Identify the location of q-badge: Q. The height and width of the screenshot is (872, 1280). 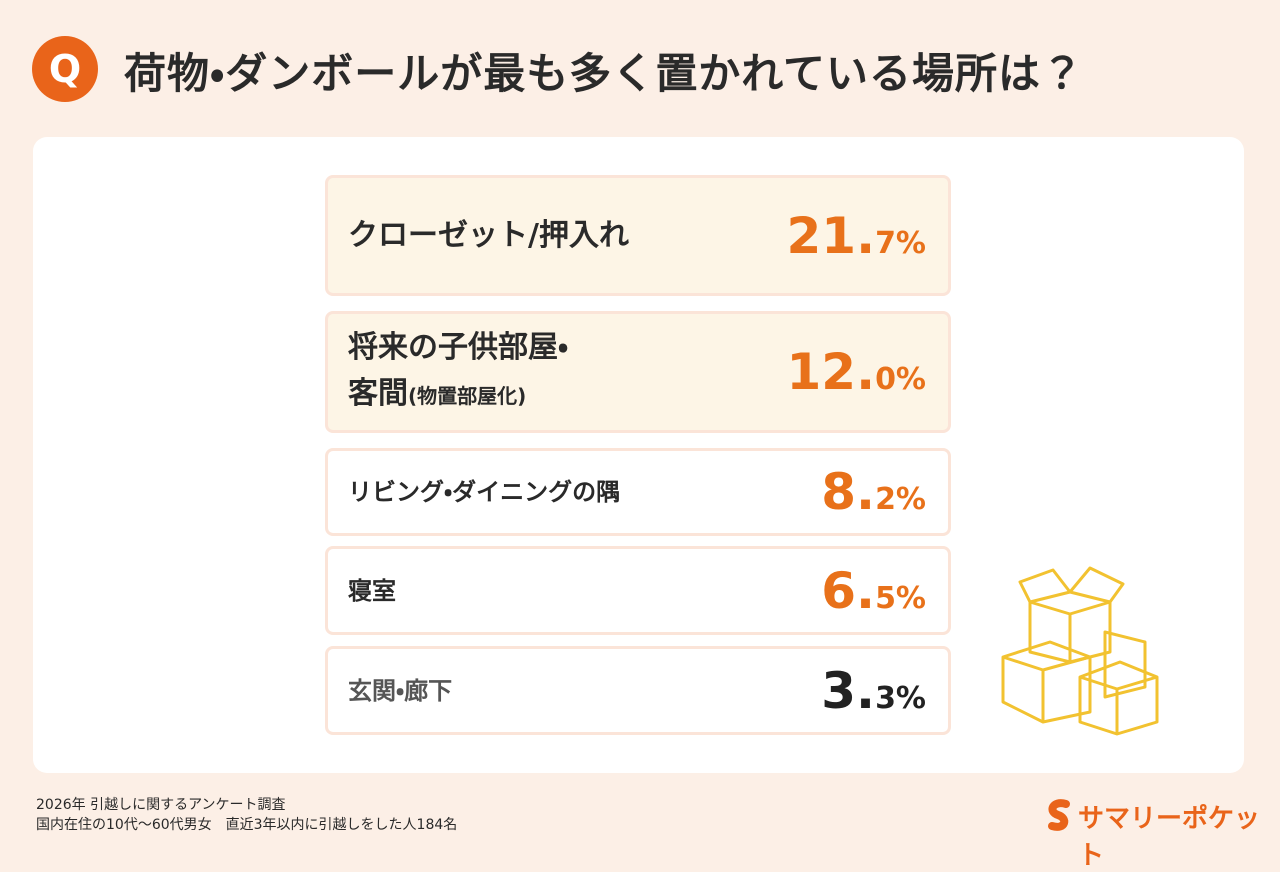
(65, 69).